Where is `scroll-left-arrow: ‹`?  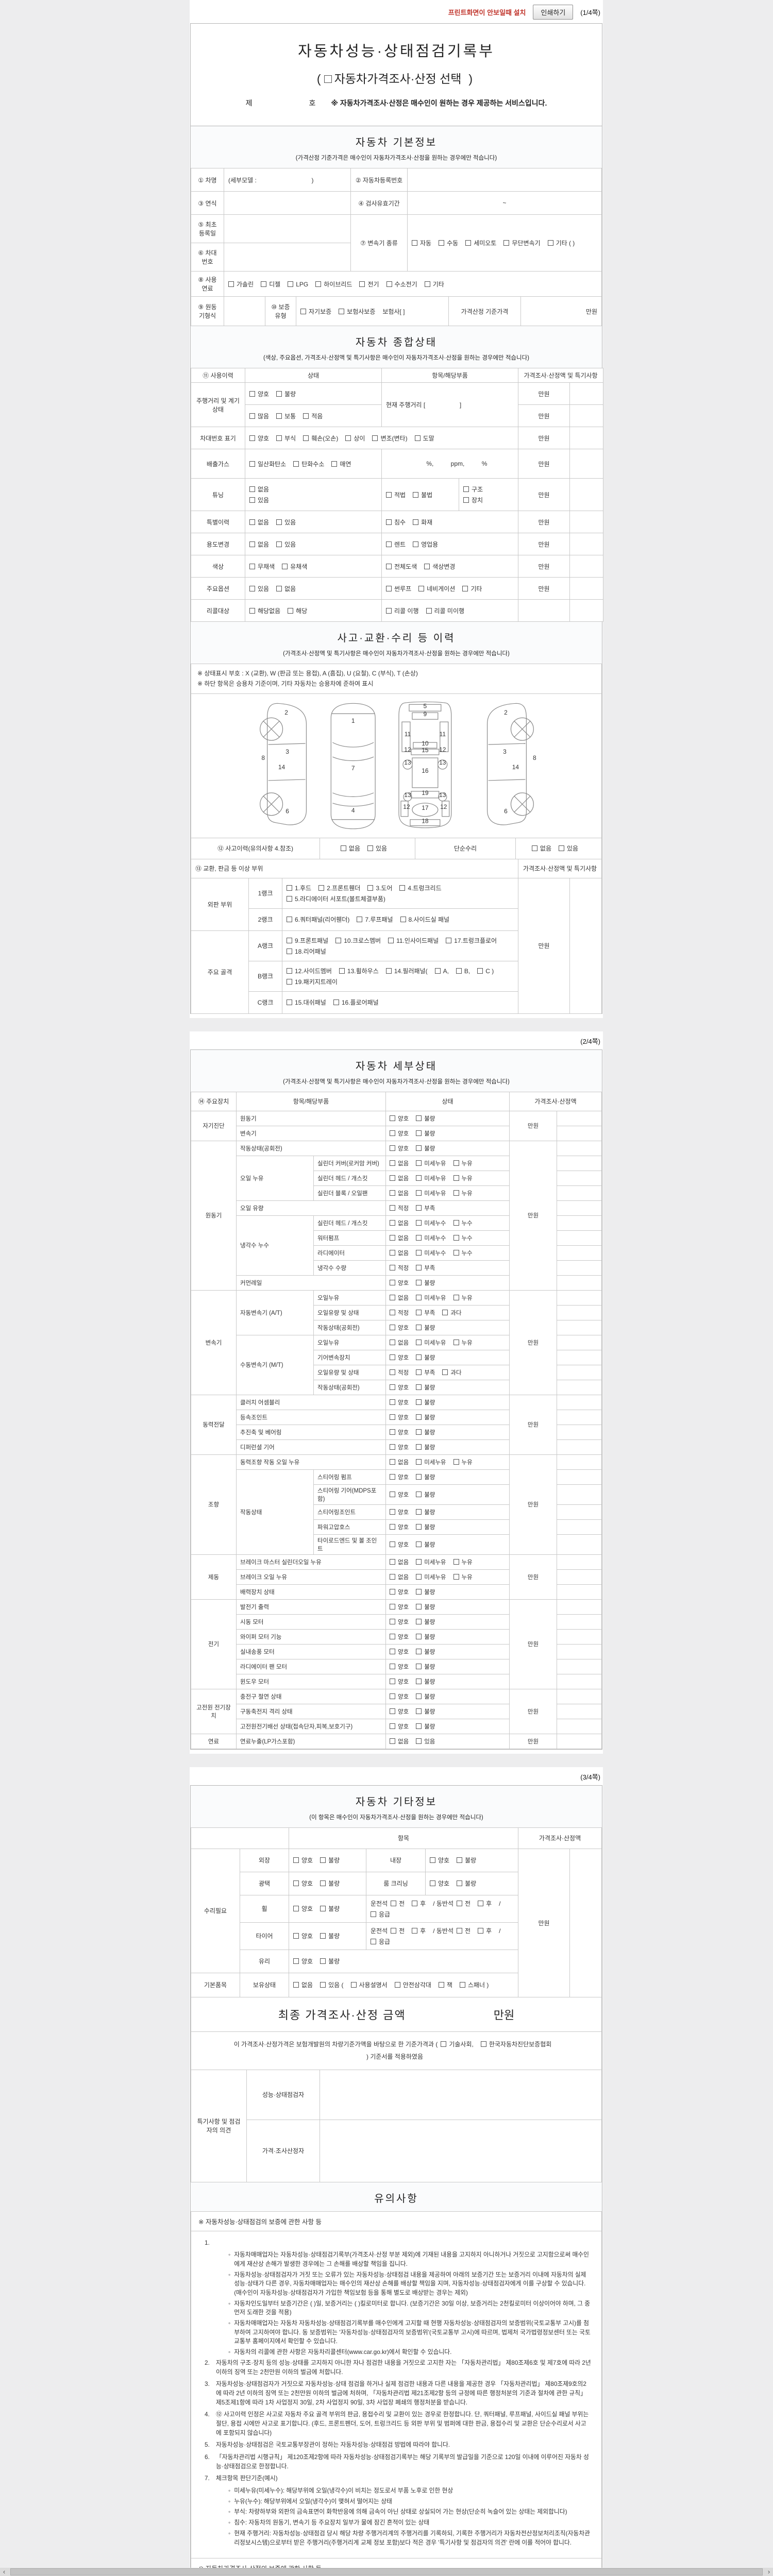
scroll-left-arrow: ‹ is located at coordinates (4, 2571).